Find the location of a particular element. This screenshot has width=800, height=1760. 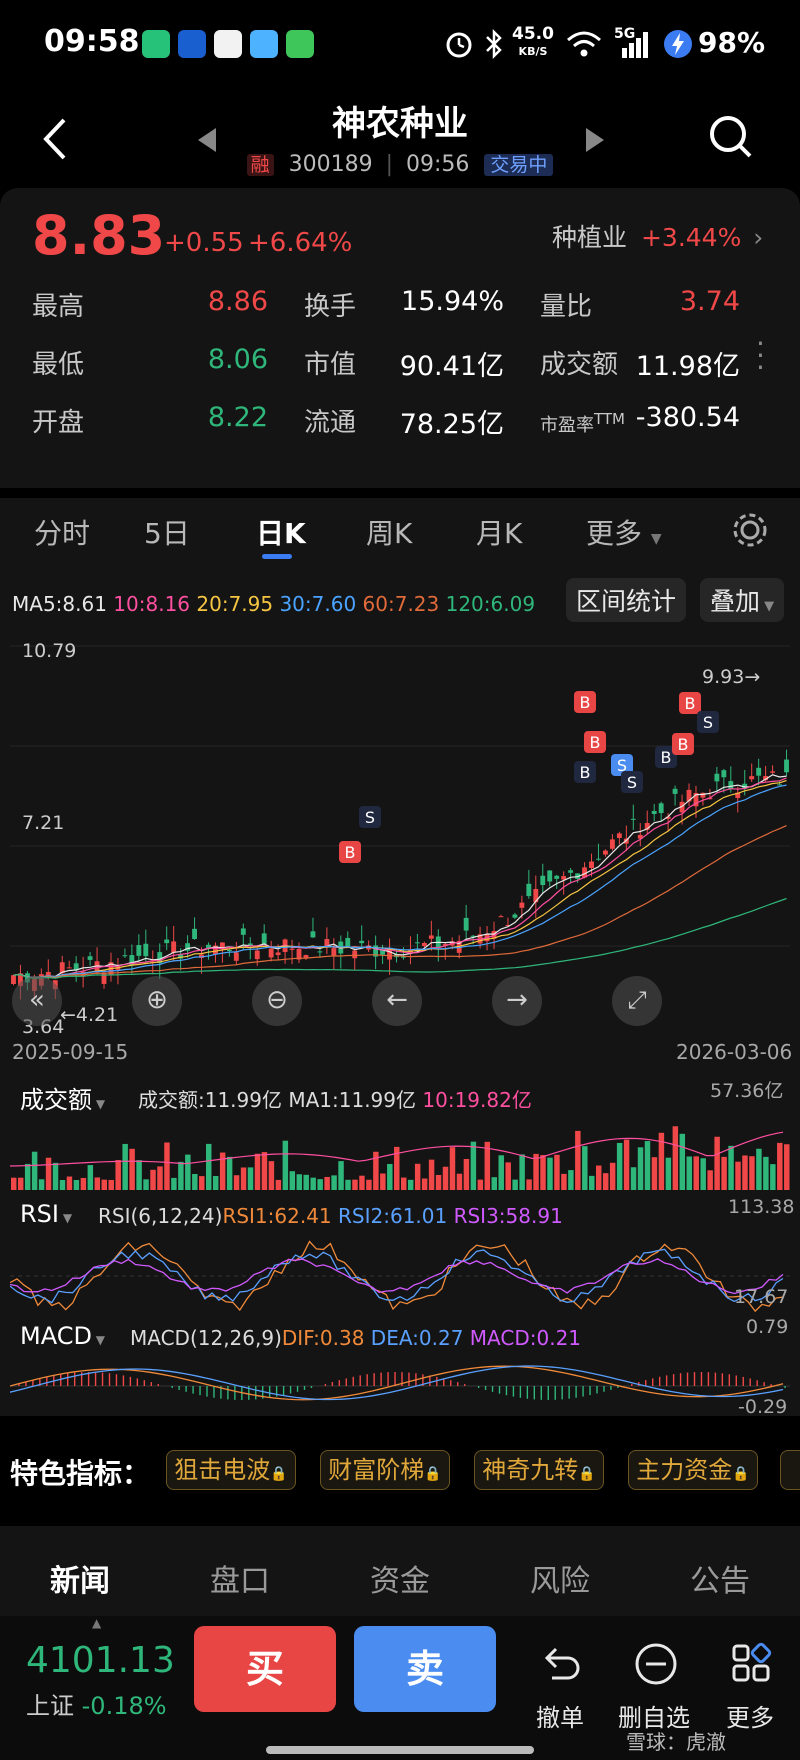

more-dots-icon: · · · is located at coordinates (760, 355).